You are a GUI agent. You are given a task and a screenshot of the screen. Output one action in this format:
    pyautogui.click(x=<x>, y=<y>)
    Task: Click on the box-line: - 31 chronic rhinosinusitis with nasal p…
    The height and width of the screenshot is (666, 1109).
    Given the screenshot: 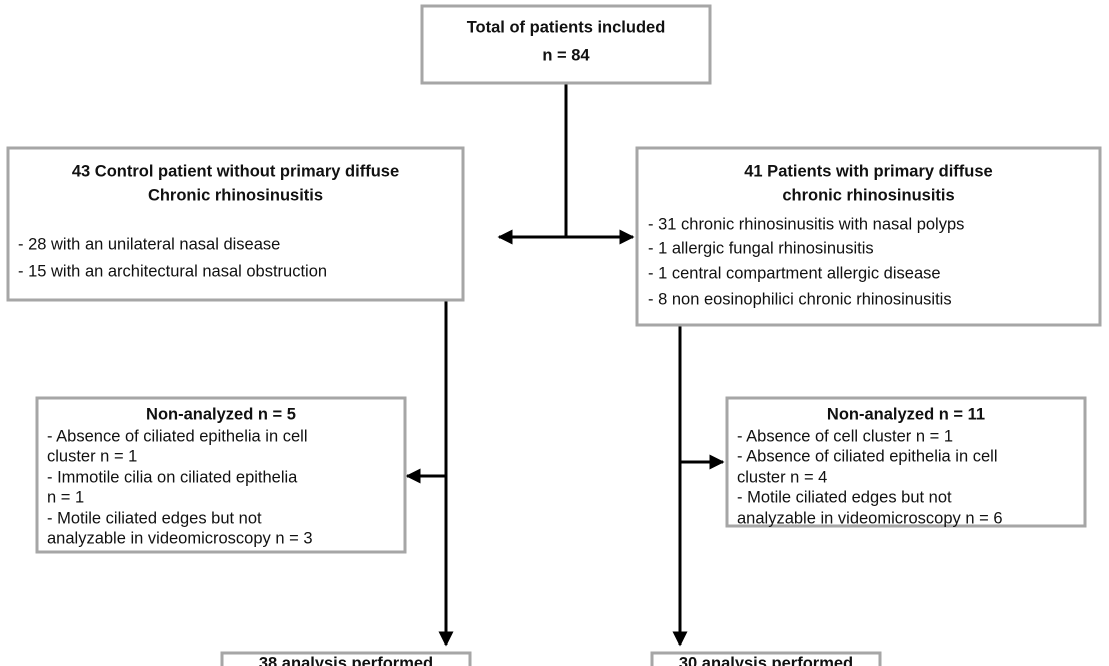 What is the action you would take?
    pyautogui.click(x=806, y=224)
    